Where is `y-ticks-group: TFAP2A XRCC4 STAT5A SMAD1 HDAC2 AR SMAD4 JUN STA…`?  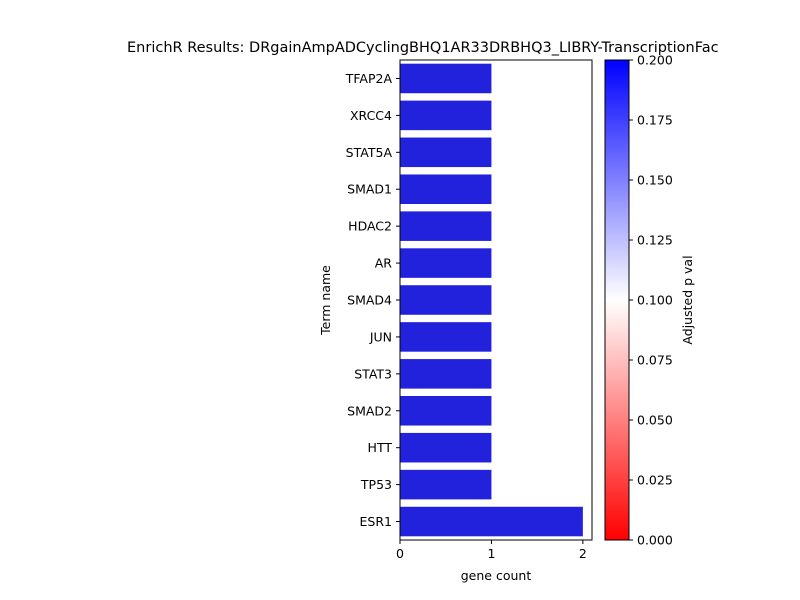
y-ticks-group: TFAP2A XRCC4 STAT5A SMAD1 HDAC2 AR SMAD4 JUN STA… is located at coordinates (372, 300).